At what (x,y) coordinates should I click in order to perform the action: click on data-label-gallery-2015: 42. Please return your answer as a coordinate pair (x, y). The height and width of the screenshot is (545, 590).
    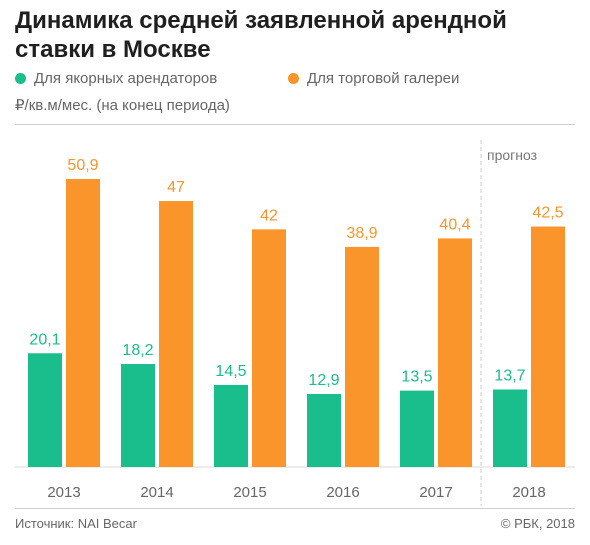
    Looking at the image, I should click on (269, 215).